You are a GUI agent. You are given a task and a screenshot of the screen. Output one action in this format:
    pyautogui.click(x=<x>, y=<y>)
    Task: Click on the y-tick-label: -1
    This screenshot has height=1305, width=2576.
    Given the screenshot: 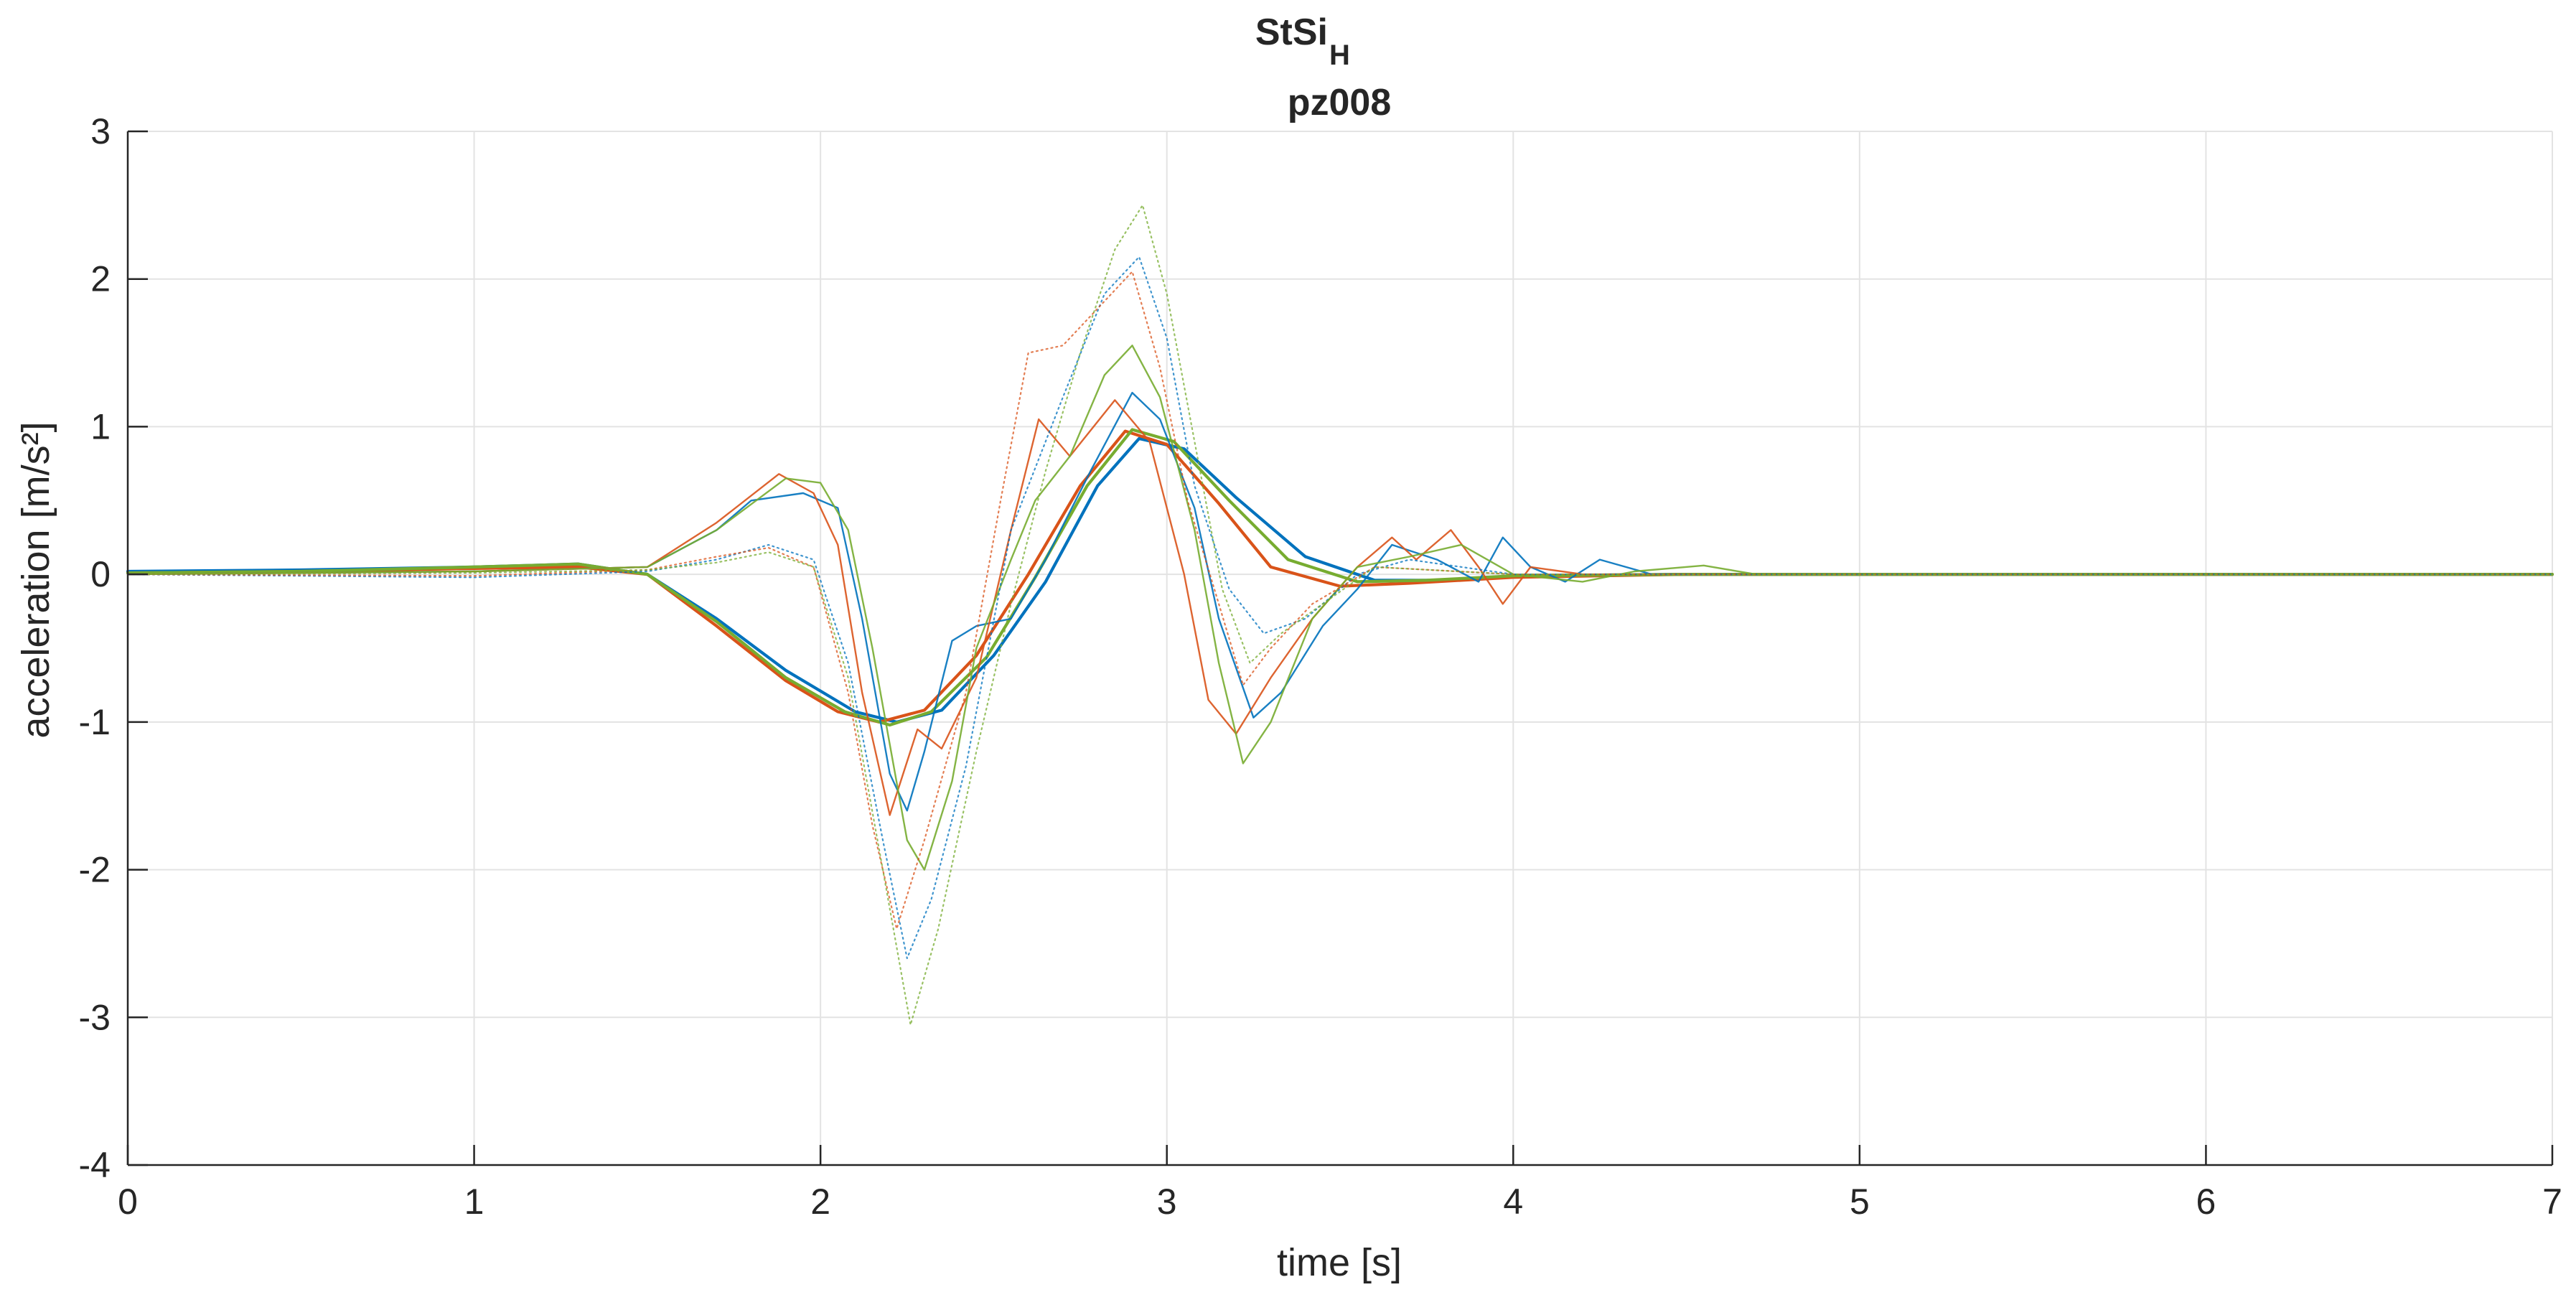 What is the action you would take?
    pyautogui.click(x=95, y=722)
    